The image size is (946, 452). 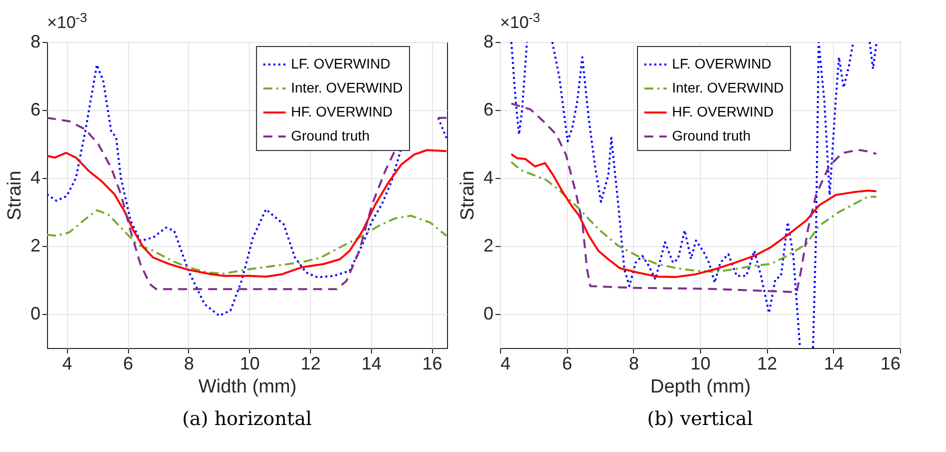 I want to click on text: (b) vertical, so click(x=700, y=419).